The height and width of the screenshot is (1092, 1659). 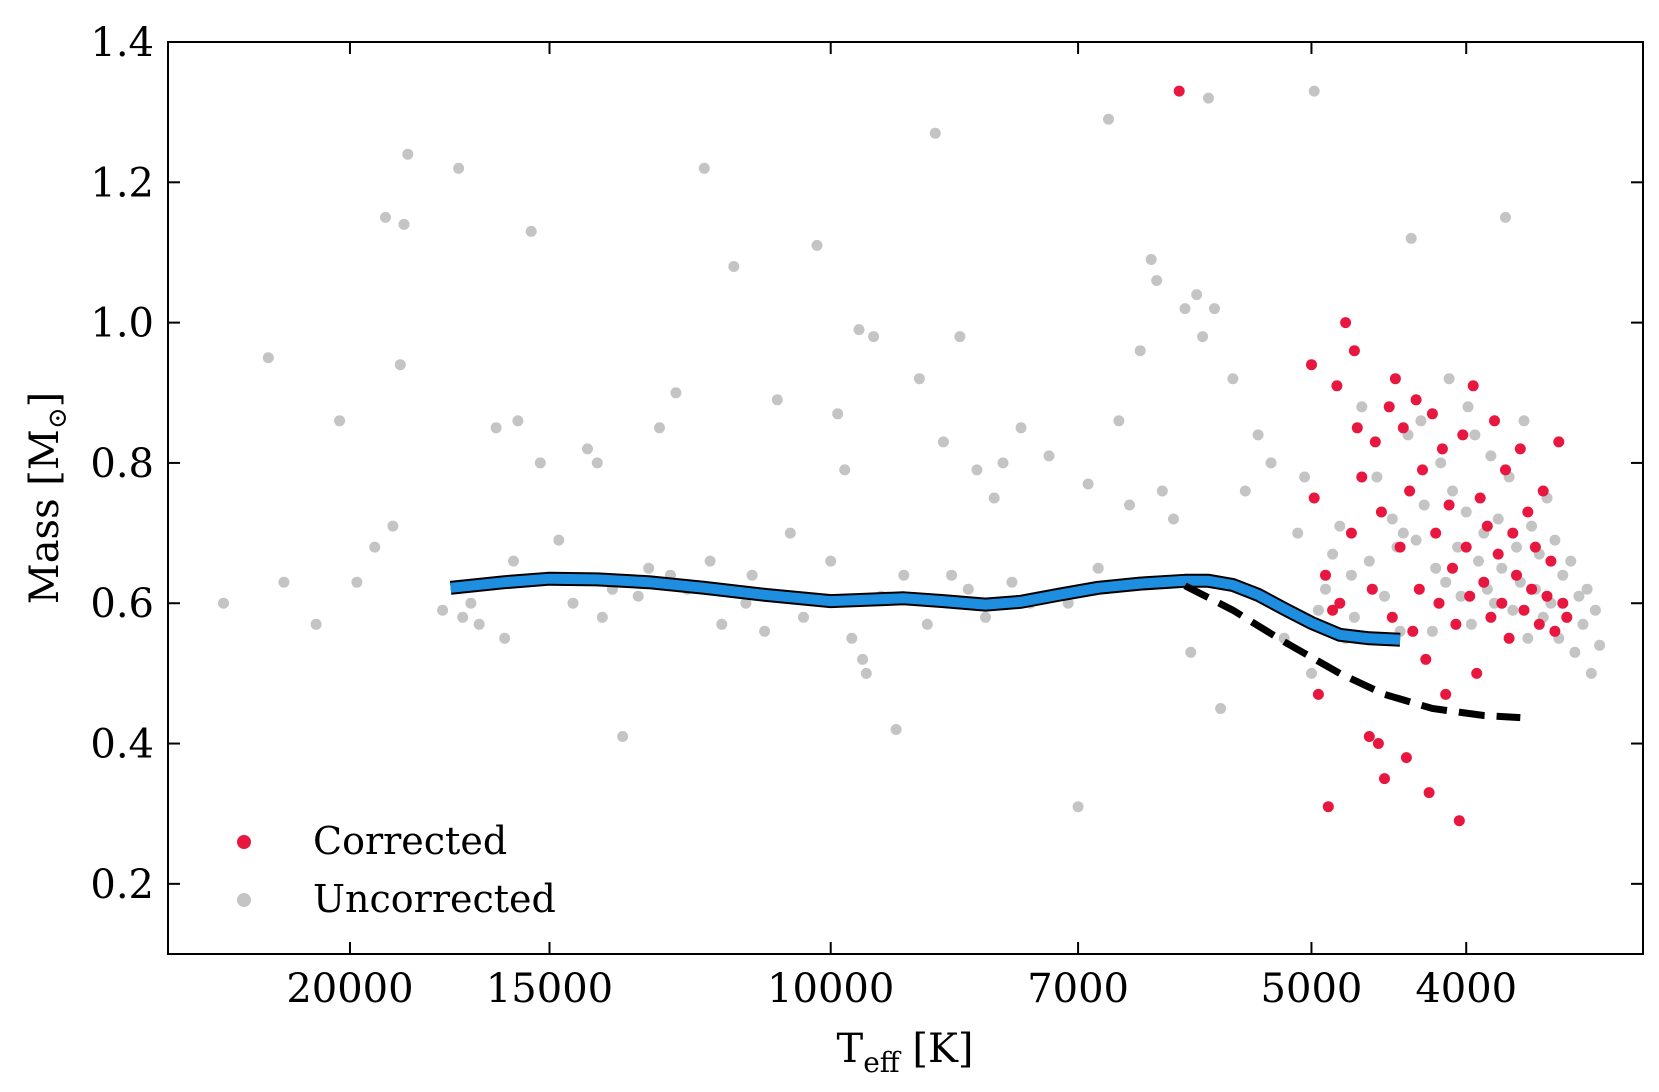 I want to click on y-axis-label-main: Mass [M, so click(x=45, y=516).